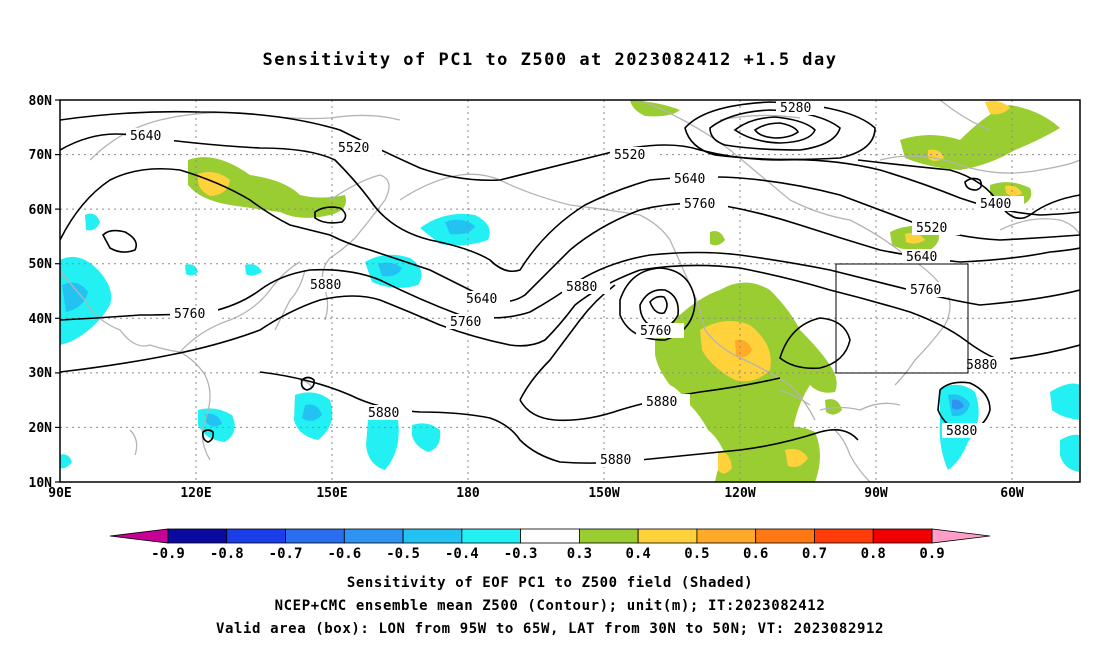  What do you see at coordinates (961, 536) in the screenshot?
I see `colorbar-arrow-right` at bounding box center [961, 536].